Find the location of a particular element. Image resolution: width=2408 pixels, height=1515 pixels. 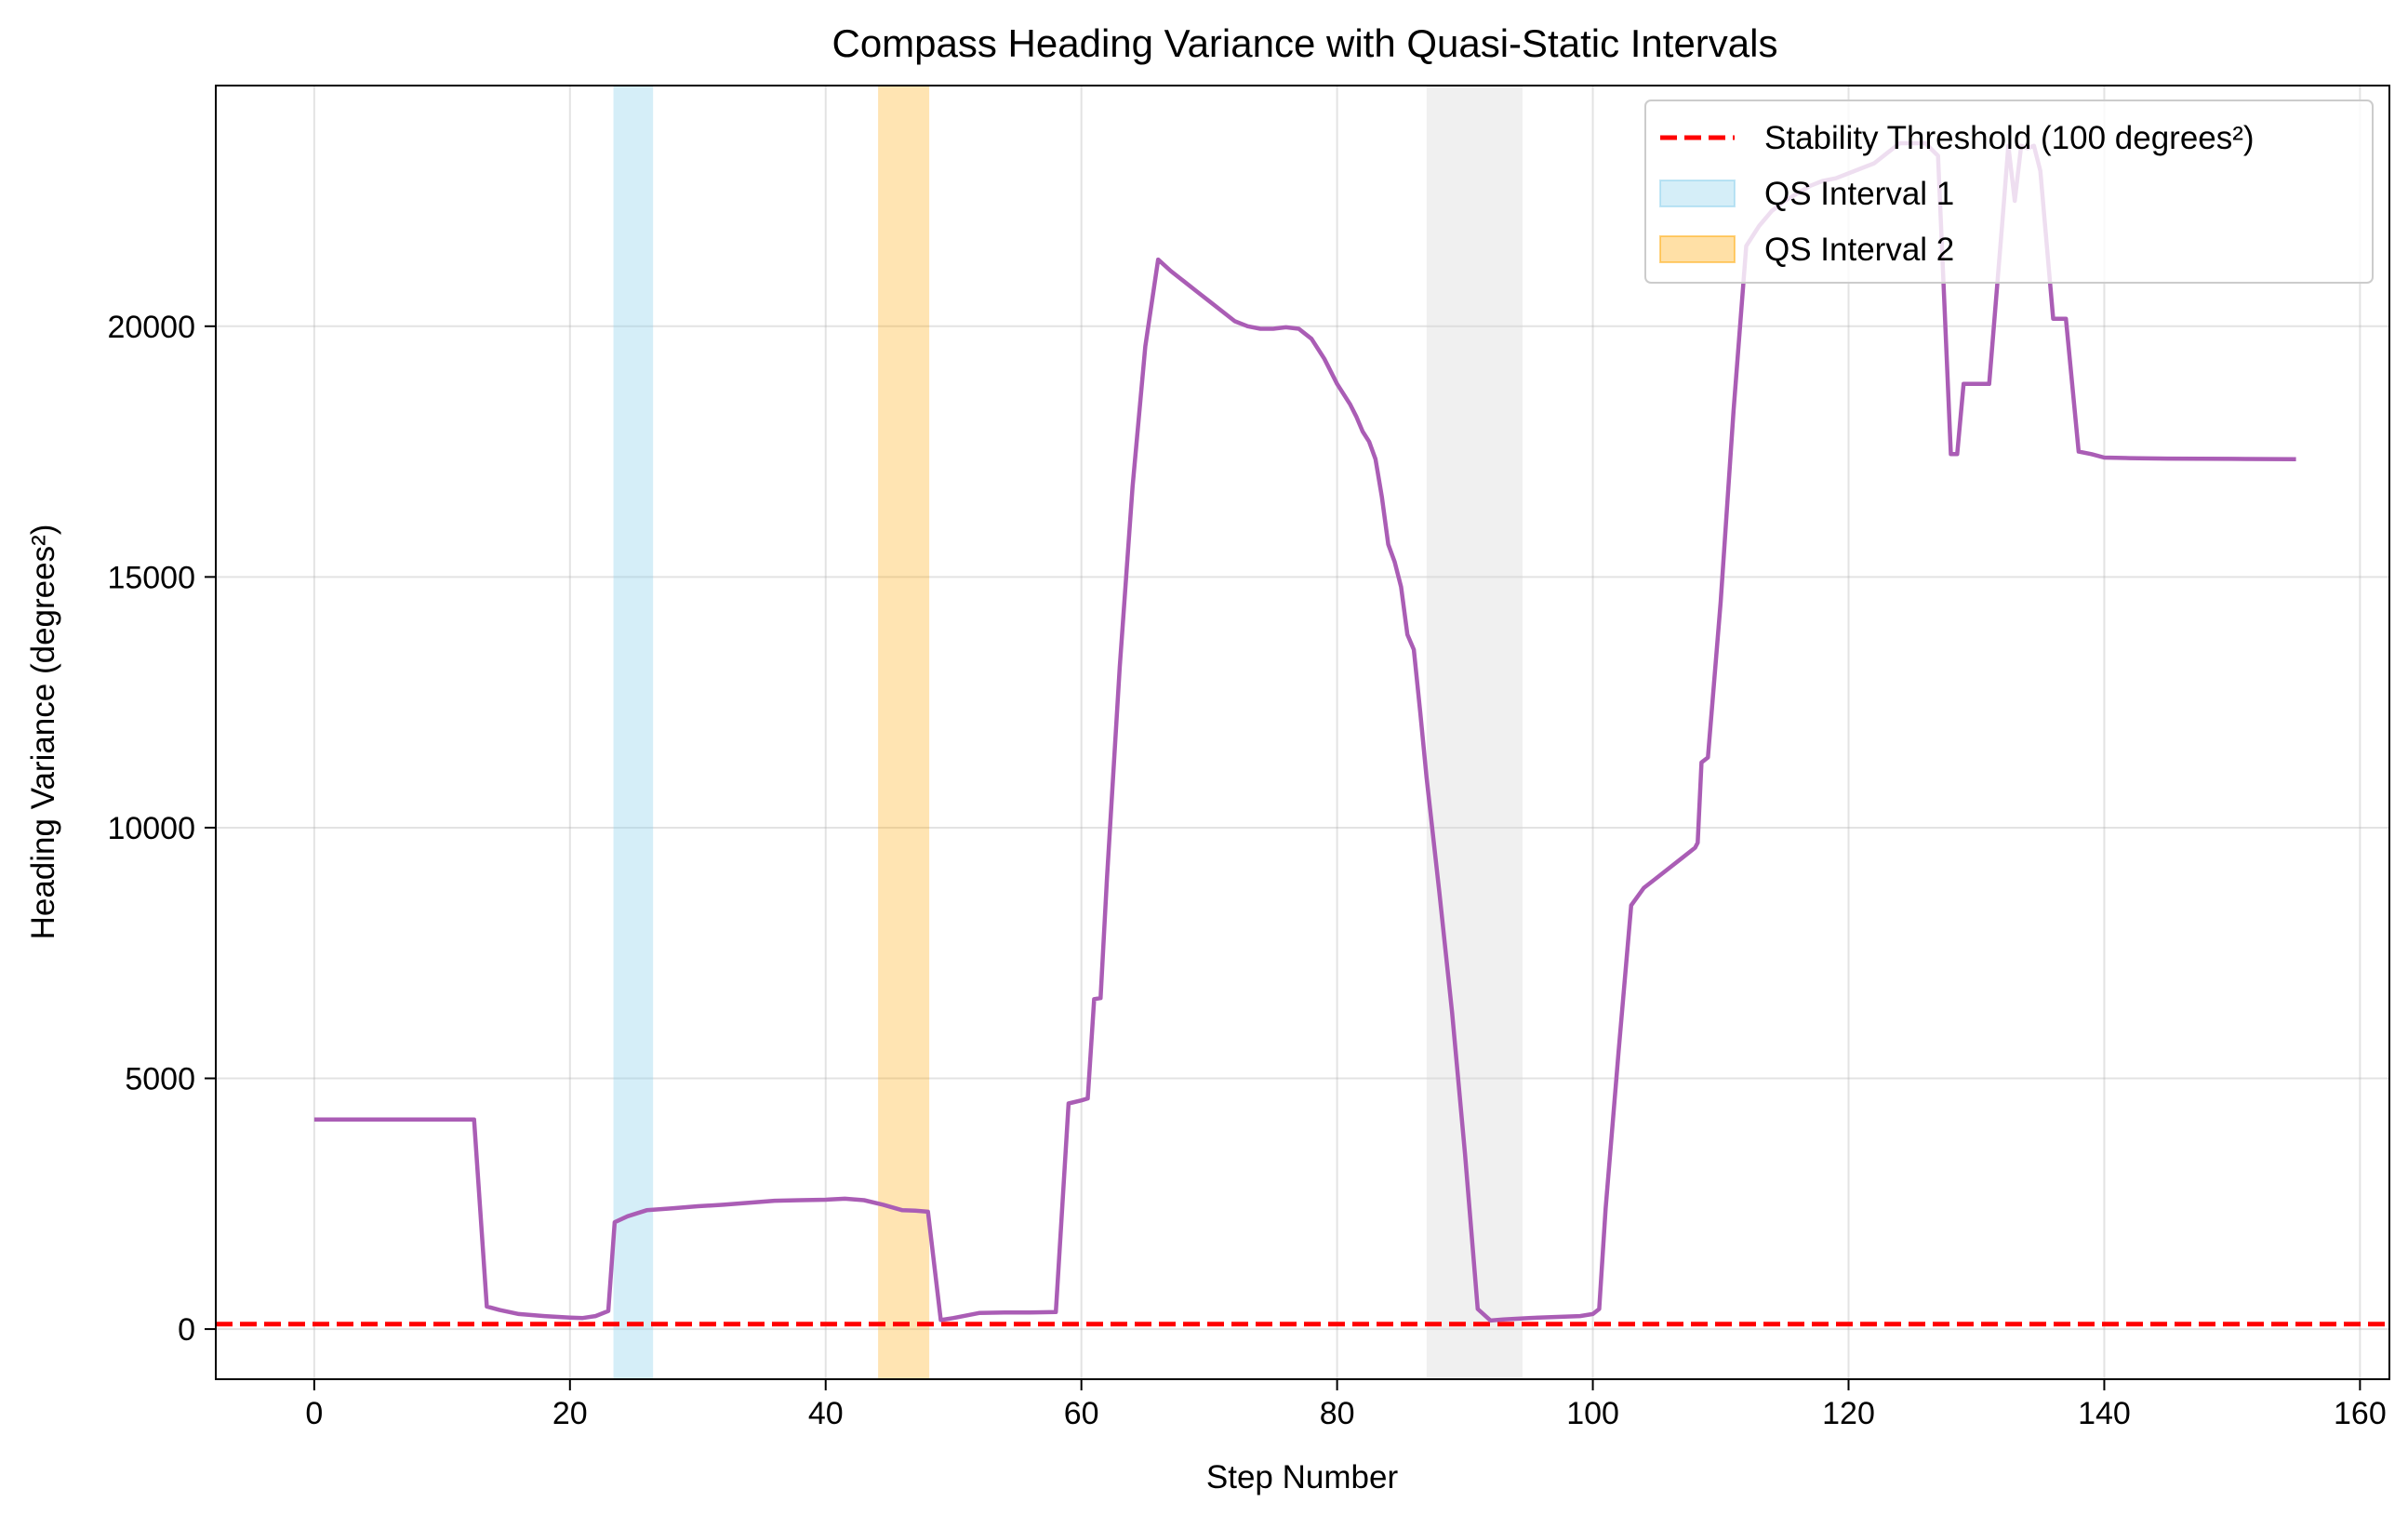

legend-box is located at coordinates (2009, 192).